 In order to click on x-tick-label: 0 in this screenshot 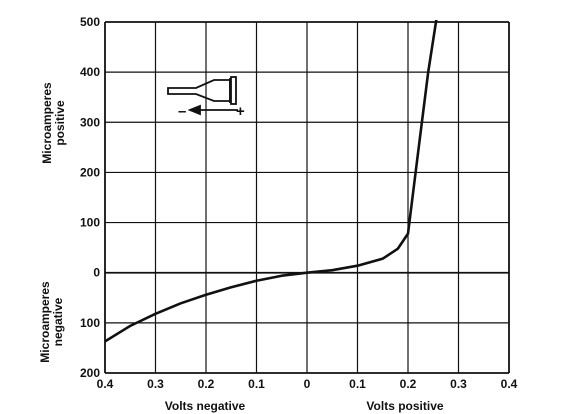, I will do `click(307, 384)`.